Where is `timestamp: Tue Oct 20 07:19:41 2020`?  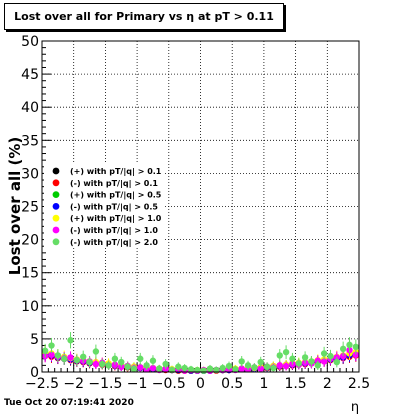 timestamp: Tue Oct 20 07:19:41 2020 is located at coordinates (69, 403).